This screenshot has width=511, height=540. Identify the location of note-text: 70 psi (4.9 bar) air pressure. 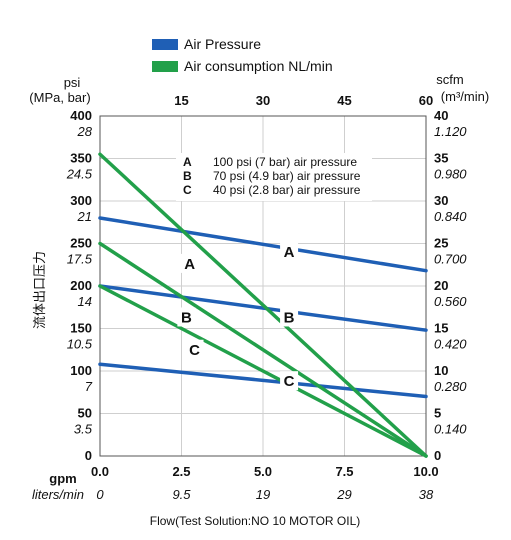
(287, 176).